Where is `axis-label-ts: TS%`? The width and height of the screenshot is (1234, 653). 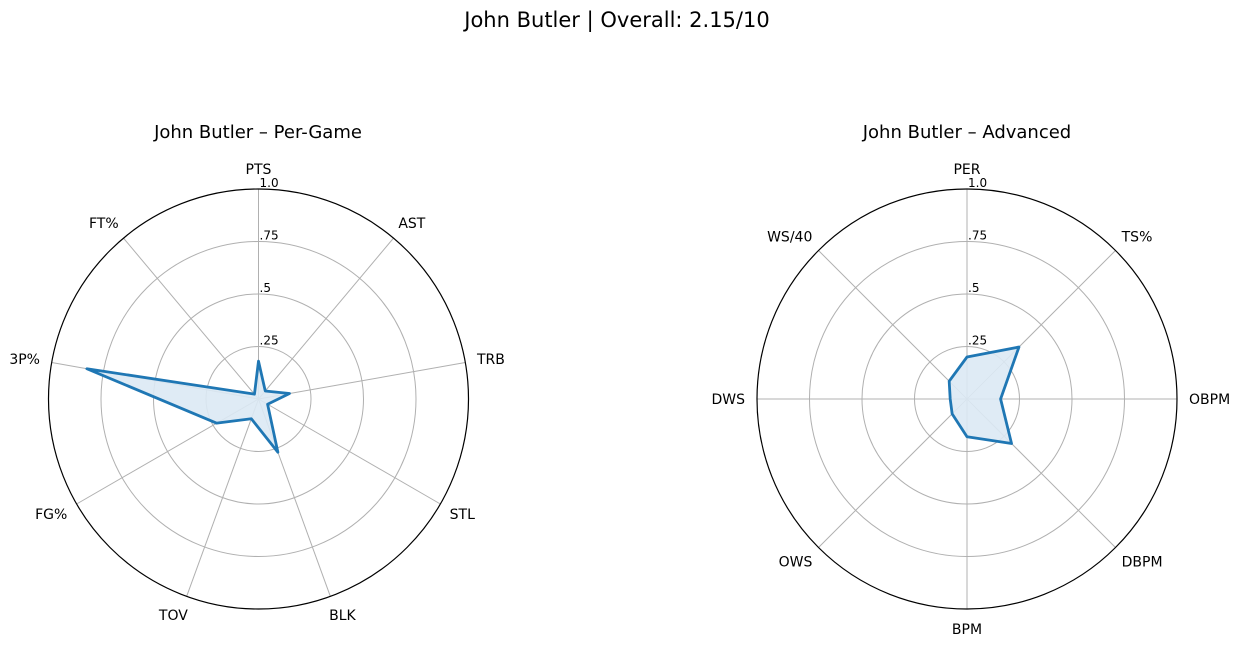 axis-label-ts: TS% is located at coordinates (1137, 237).